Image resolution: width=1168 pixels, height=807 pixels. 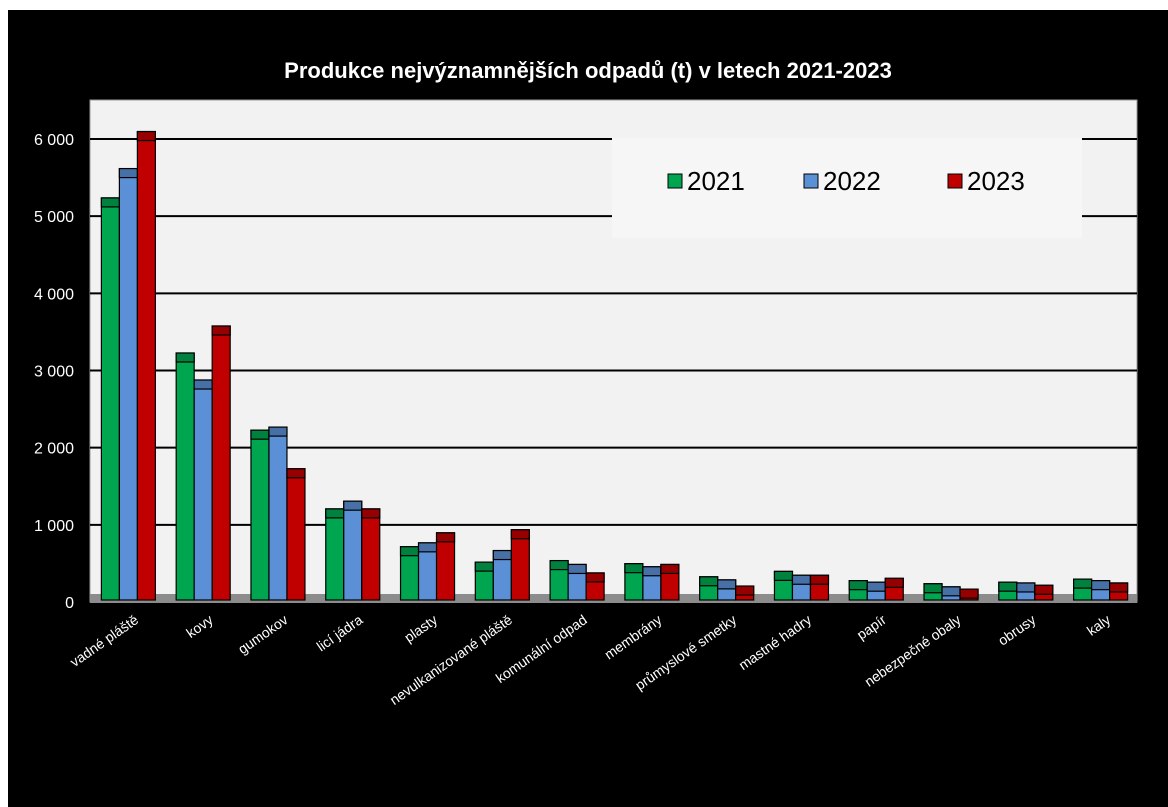 I want to click on y-tick-label: 0, so click(x=69, y=603).